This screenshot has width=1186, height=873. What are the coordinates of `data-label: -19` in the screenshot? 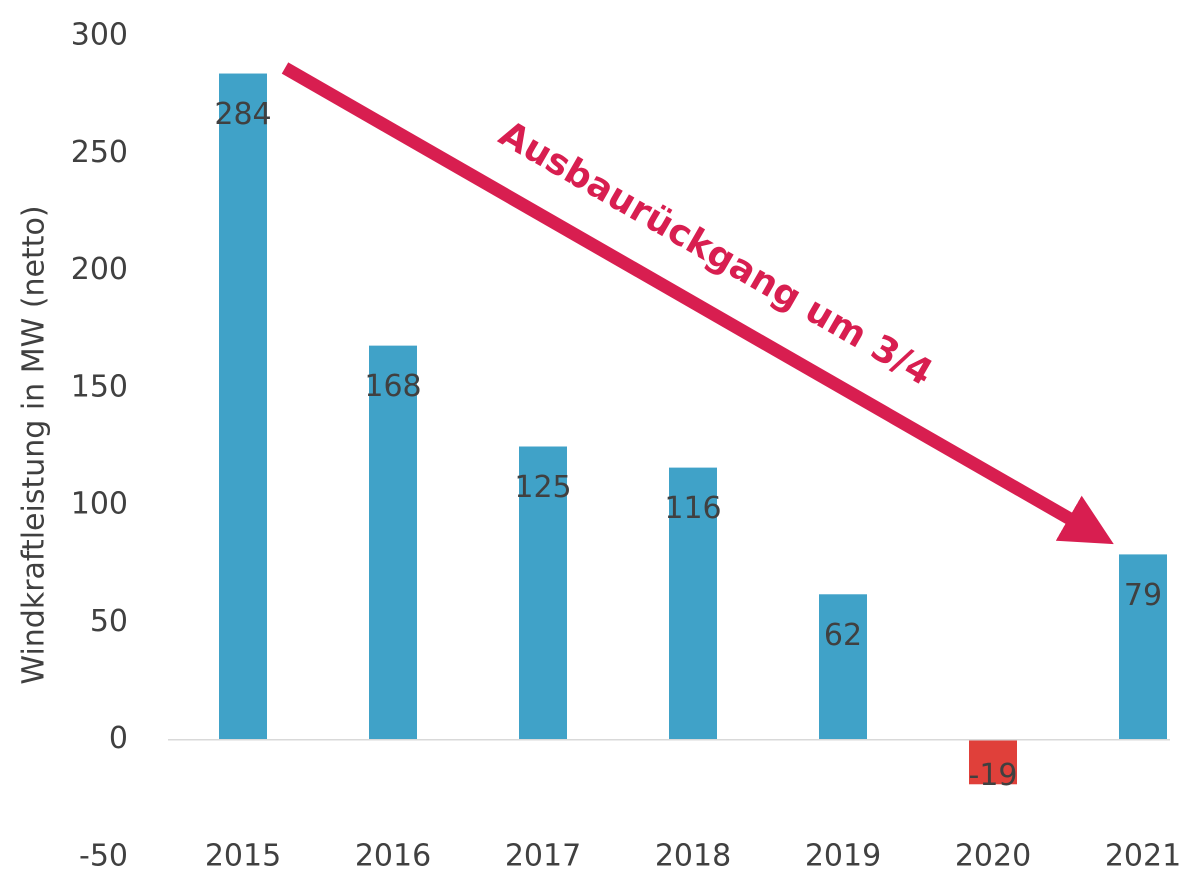 It's located at (993, 775).